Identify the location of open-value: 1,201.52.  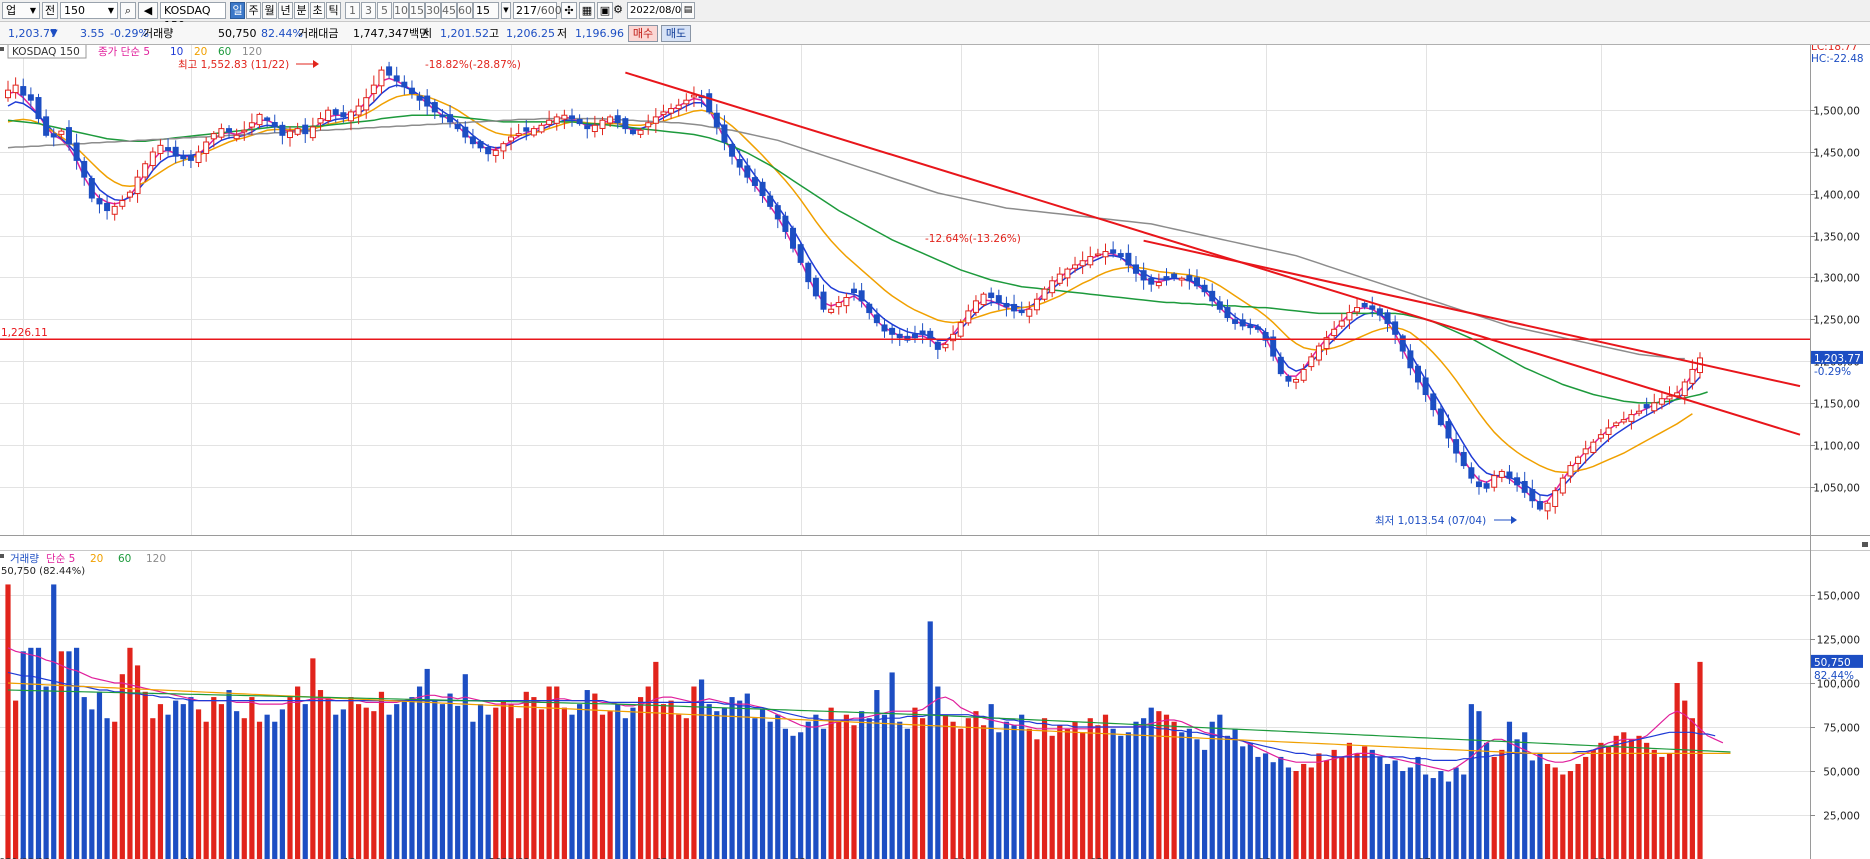
(464, 33).